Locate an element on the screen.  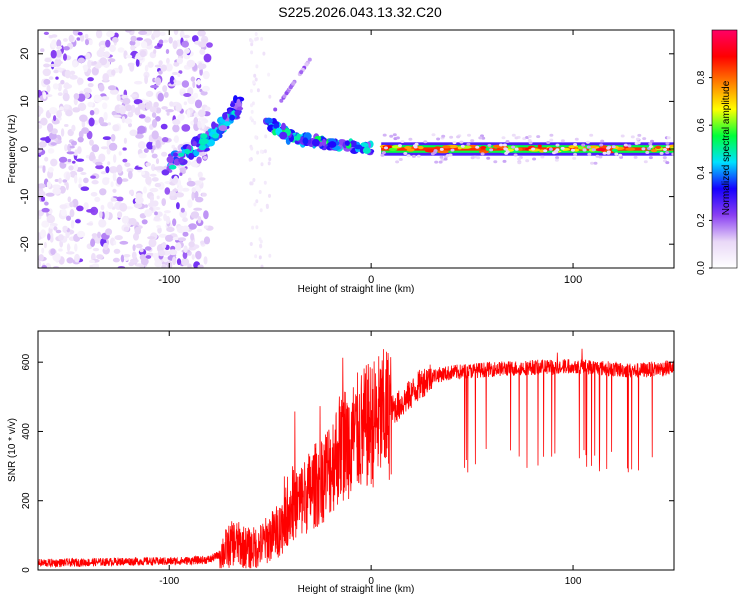
x-tick-label: 0 is located at coordinates (371, 280).